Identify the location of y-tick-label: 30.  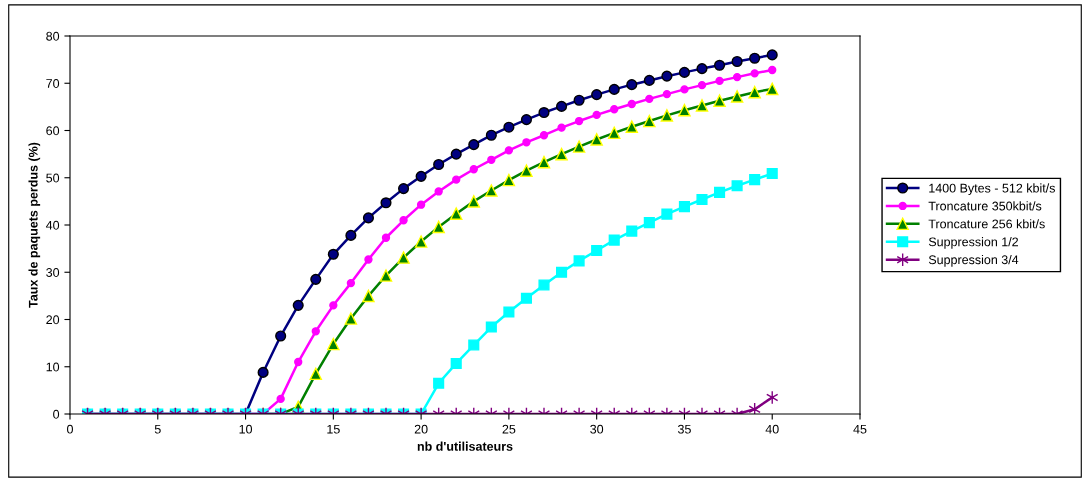
(53, 272).